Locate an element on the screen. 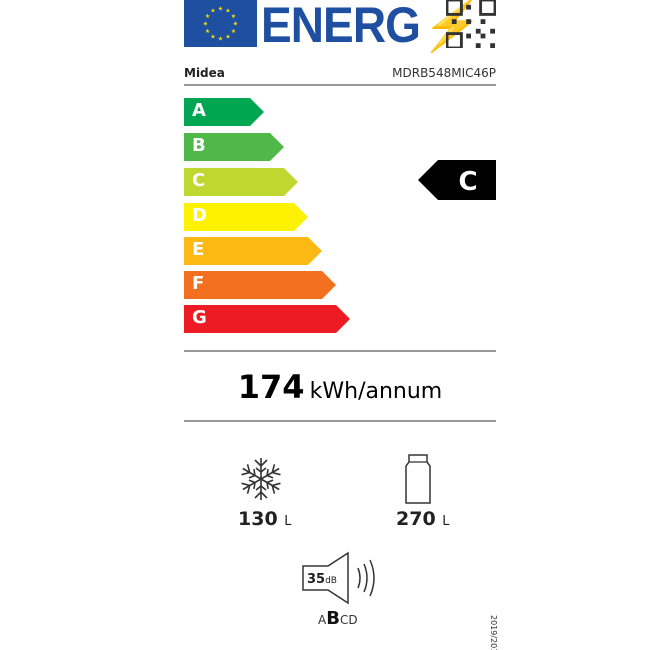  class-letter: B is located at coordinates (199, 145).